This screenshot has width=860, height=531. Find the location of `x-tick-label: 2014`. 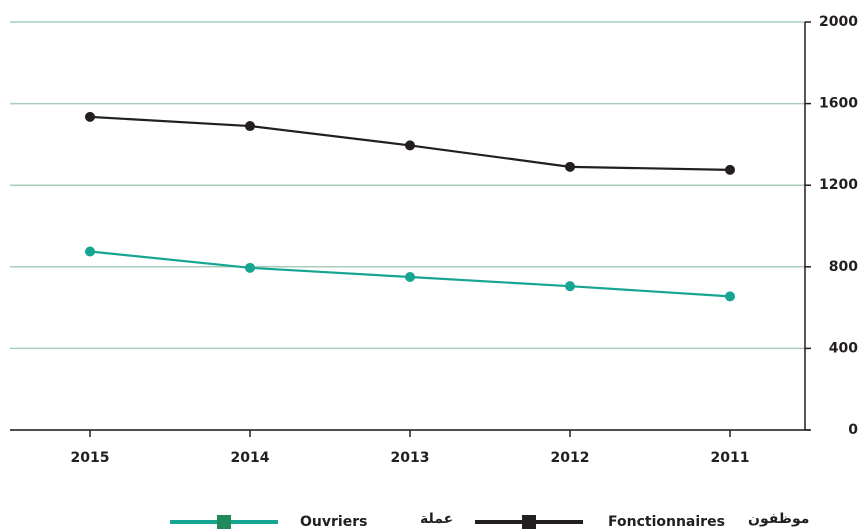

x-tick-label: 2014 is located at coordinates (250, 458).